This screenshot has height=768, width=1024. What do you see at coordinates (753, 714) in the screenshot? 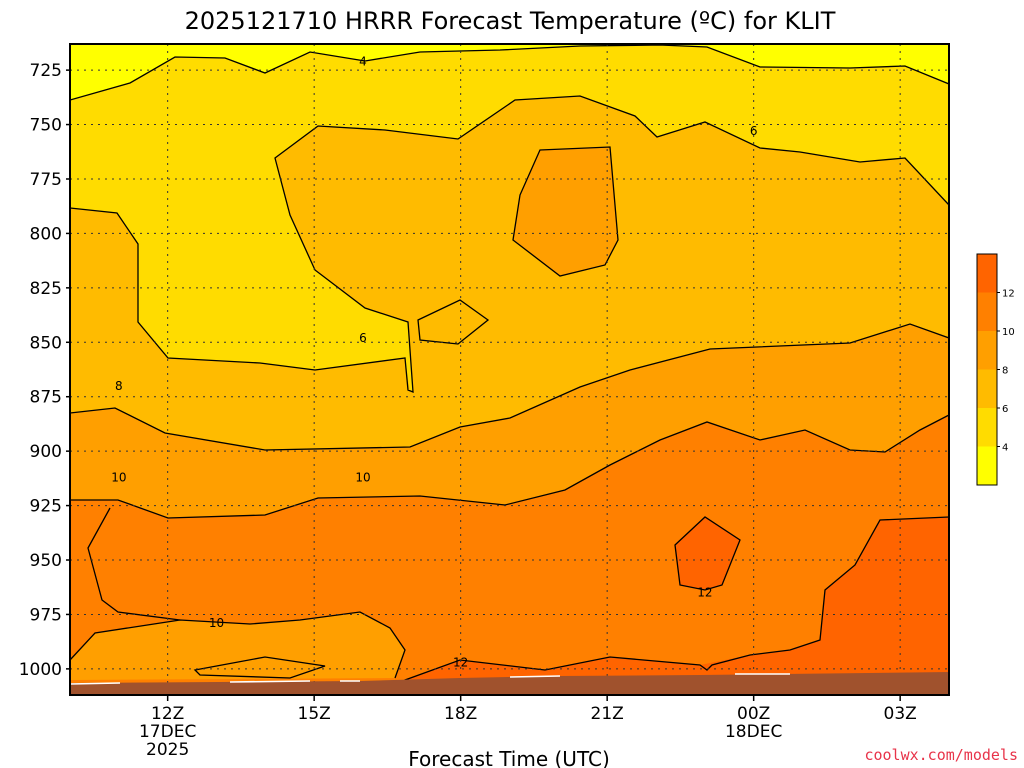
I see `x-tick-label: 00Z` at bounding box center [753, 714].